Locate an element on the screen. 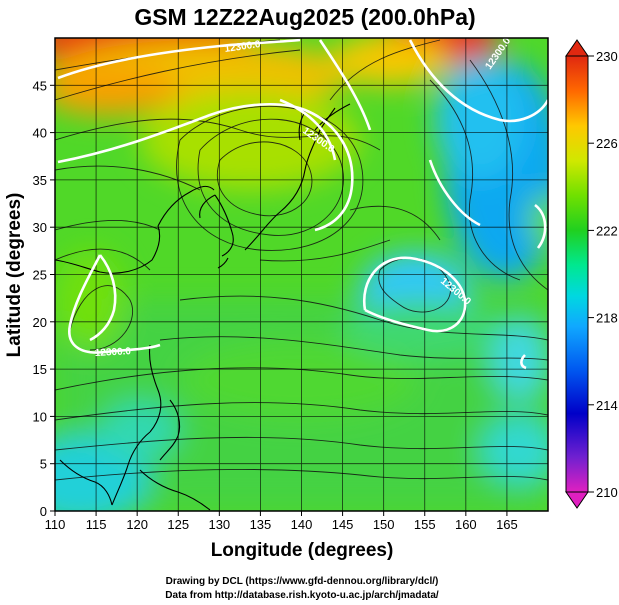  x-tick-label: 125 is located at coordinates (178, 524).